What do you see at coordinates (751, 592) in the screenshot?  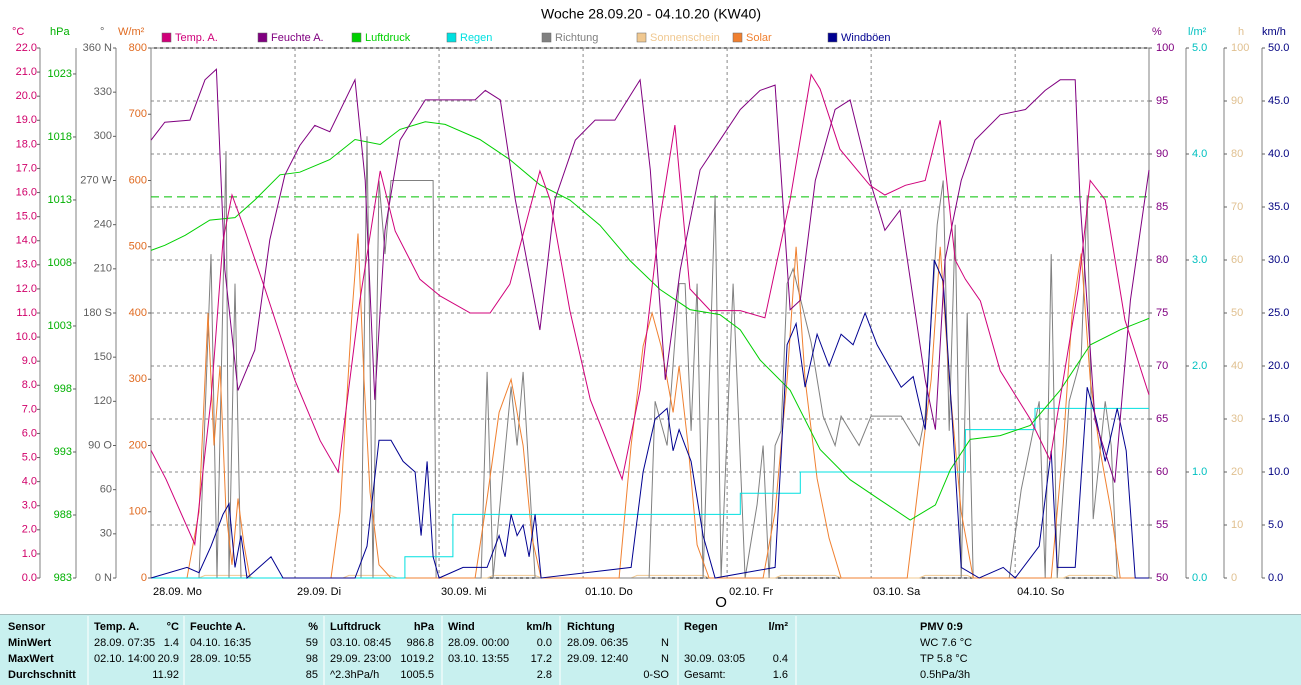 I see `x-tick-label: 02.10. Fr` at bounding box center [751, 592].